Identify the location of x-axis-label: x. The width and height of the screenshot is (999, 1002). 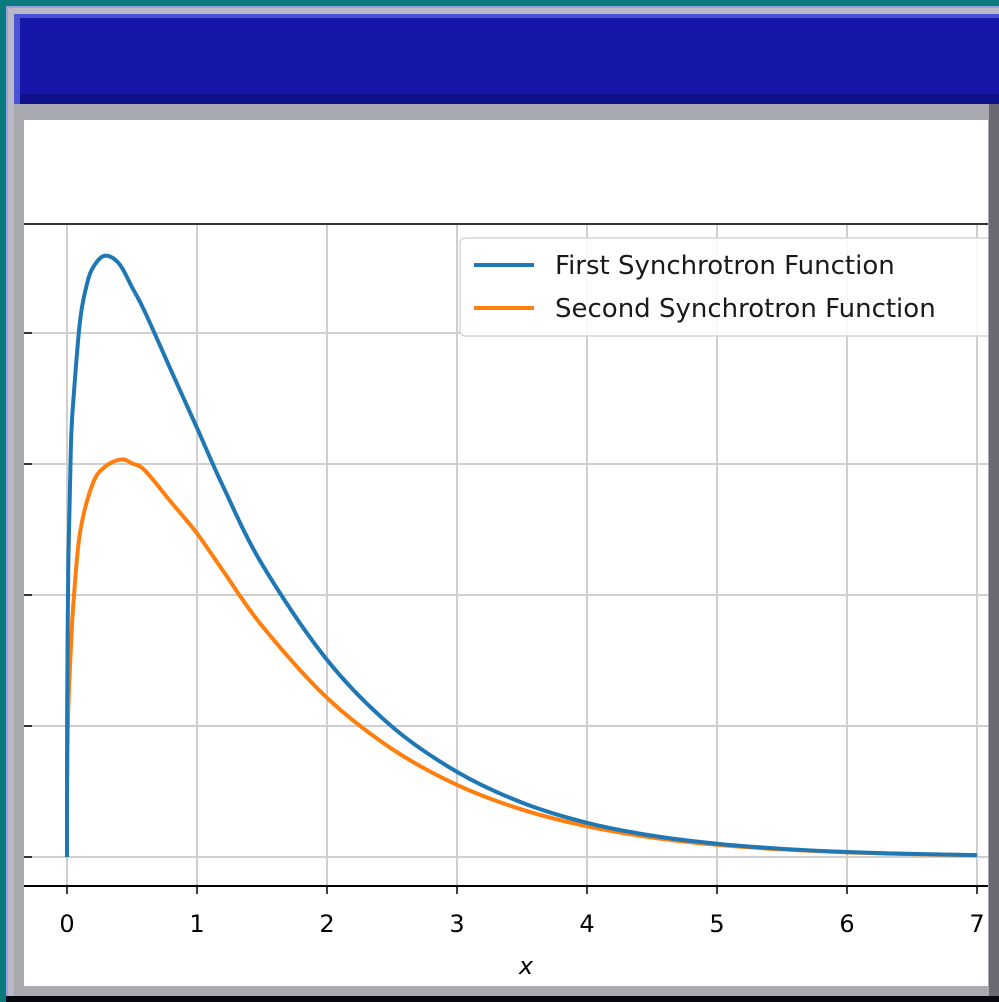
(526, 966).